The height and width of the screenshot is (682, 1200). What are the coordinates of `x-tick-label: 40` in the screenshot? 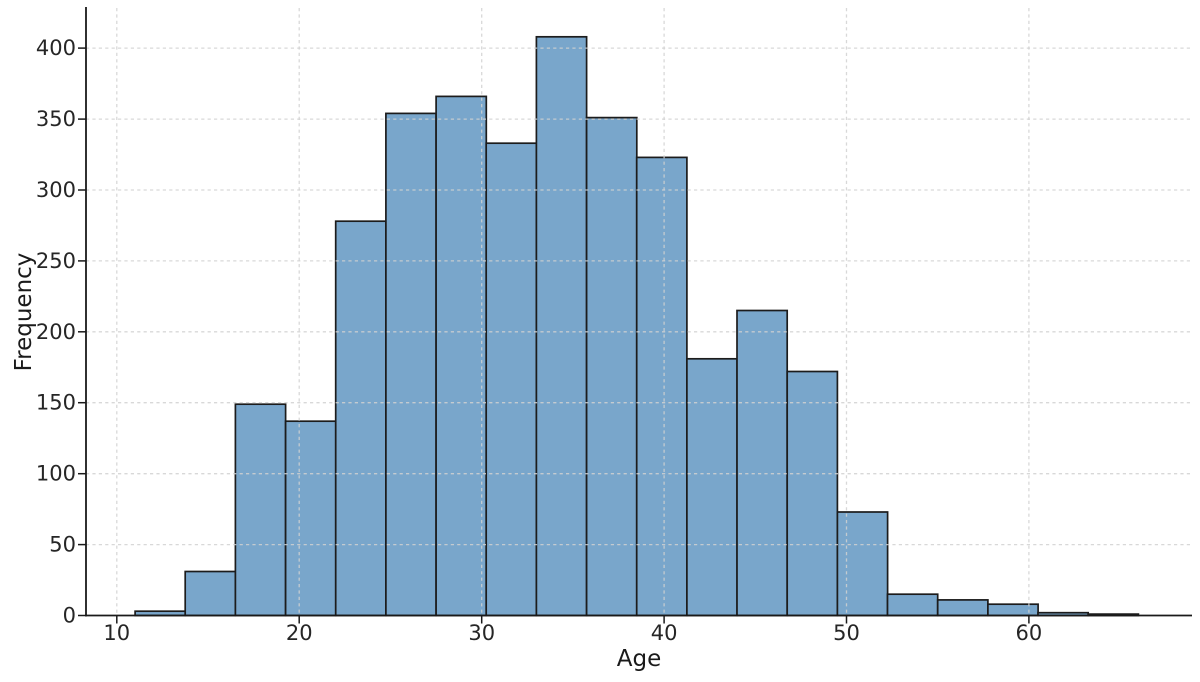 It's located at (664, 633).